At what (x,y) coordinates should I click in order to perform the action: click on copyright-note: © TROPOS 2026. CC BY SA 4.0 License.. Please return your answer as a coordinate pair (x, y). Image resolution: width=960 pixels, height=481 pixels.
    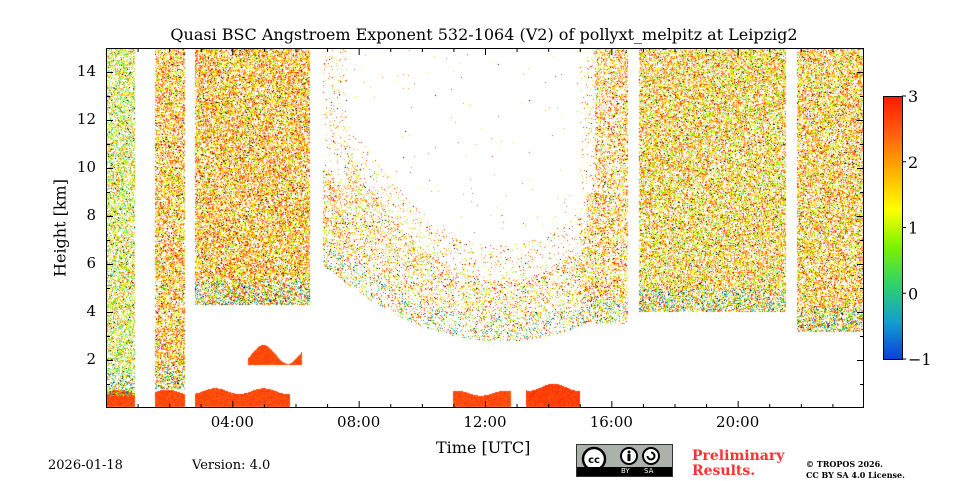
    Looking at the image, I should click on (855, 470).